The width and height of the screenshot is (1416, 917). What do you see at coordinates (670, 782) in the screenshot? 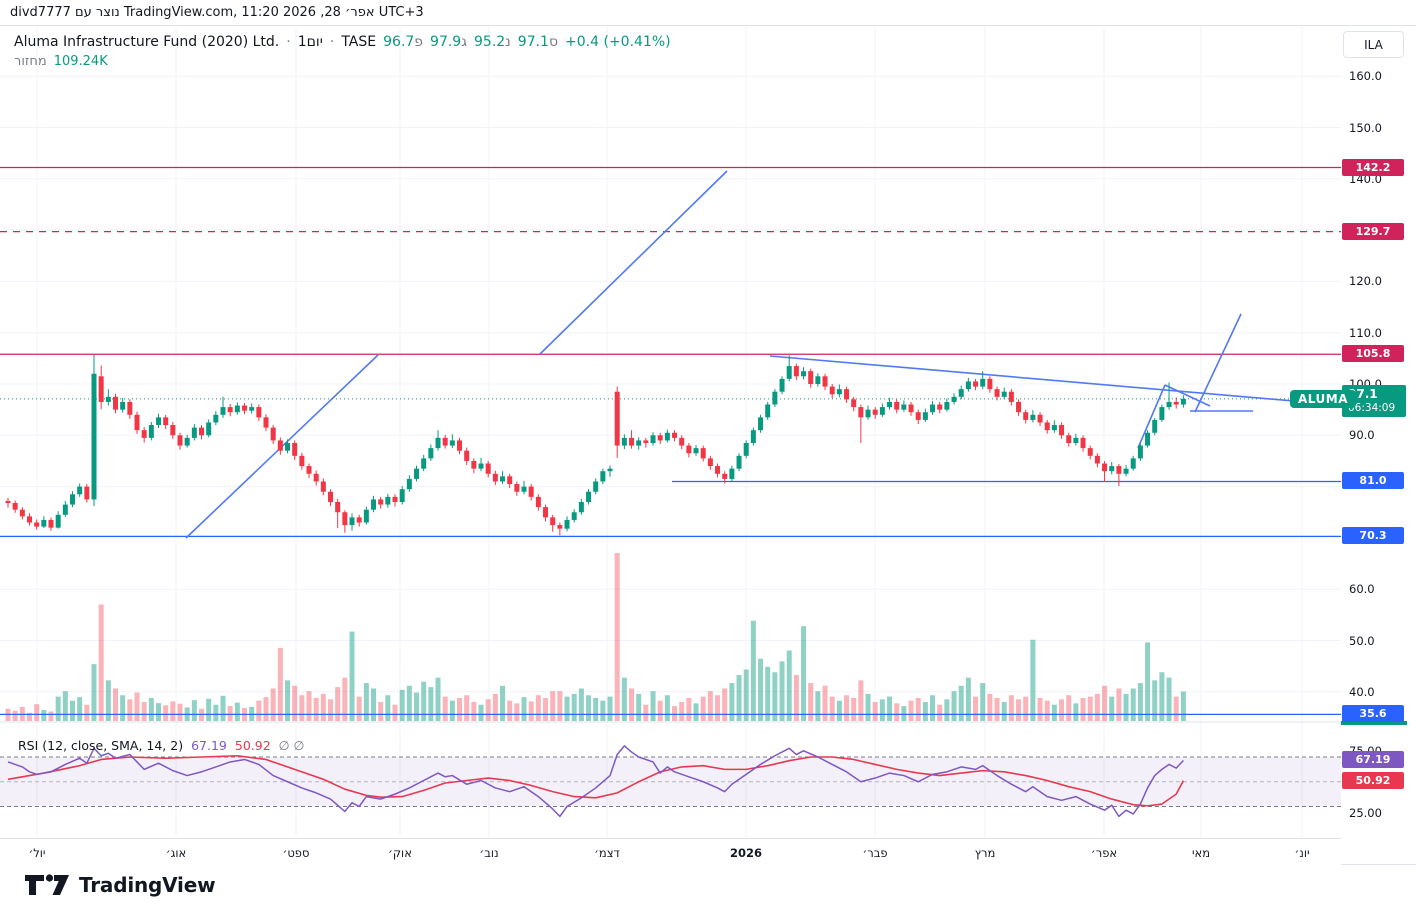
I see `rsi-band` at bounding box center [670, 782].